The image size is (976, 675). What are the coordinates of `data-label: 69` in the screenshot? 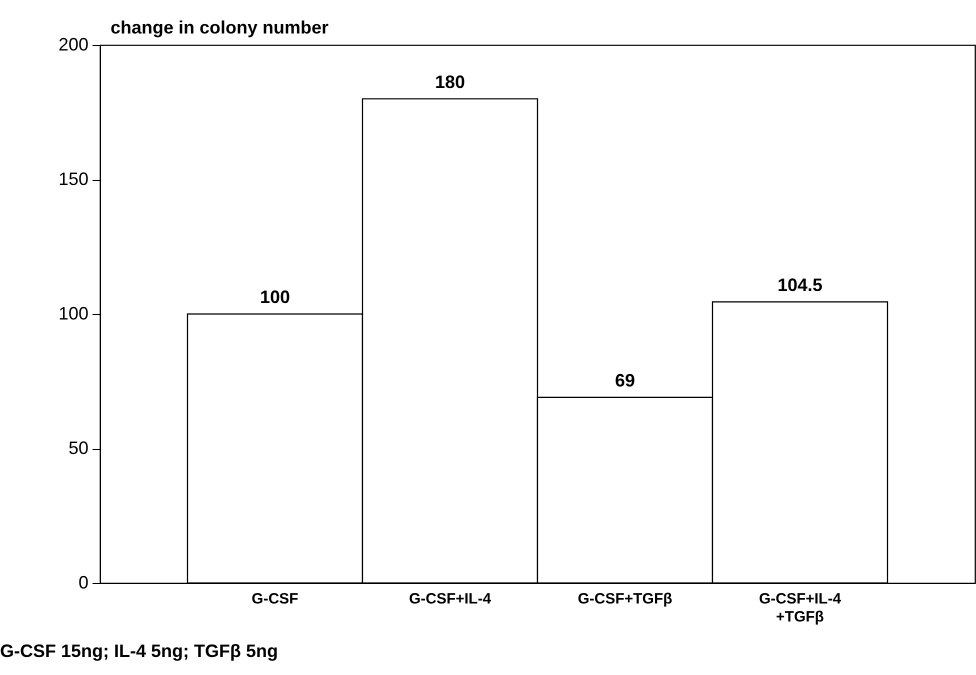 It's located at (625, 380).